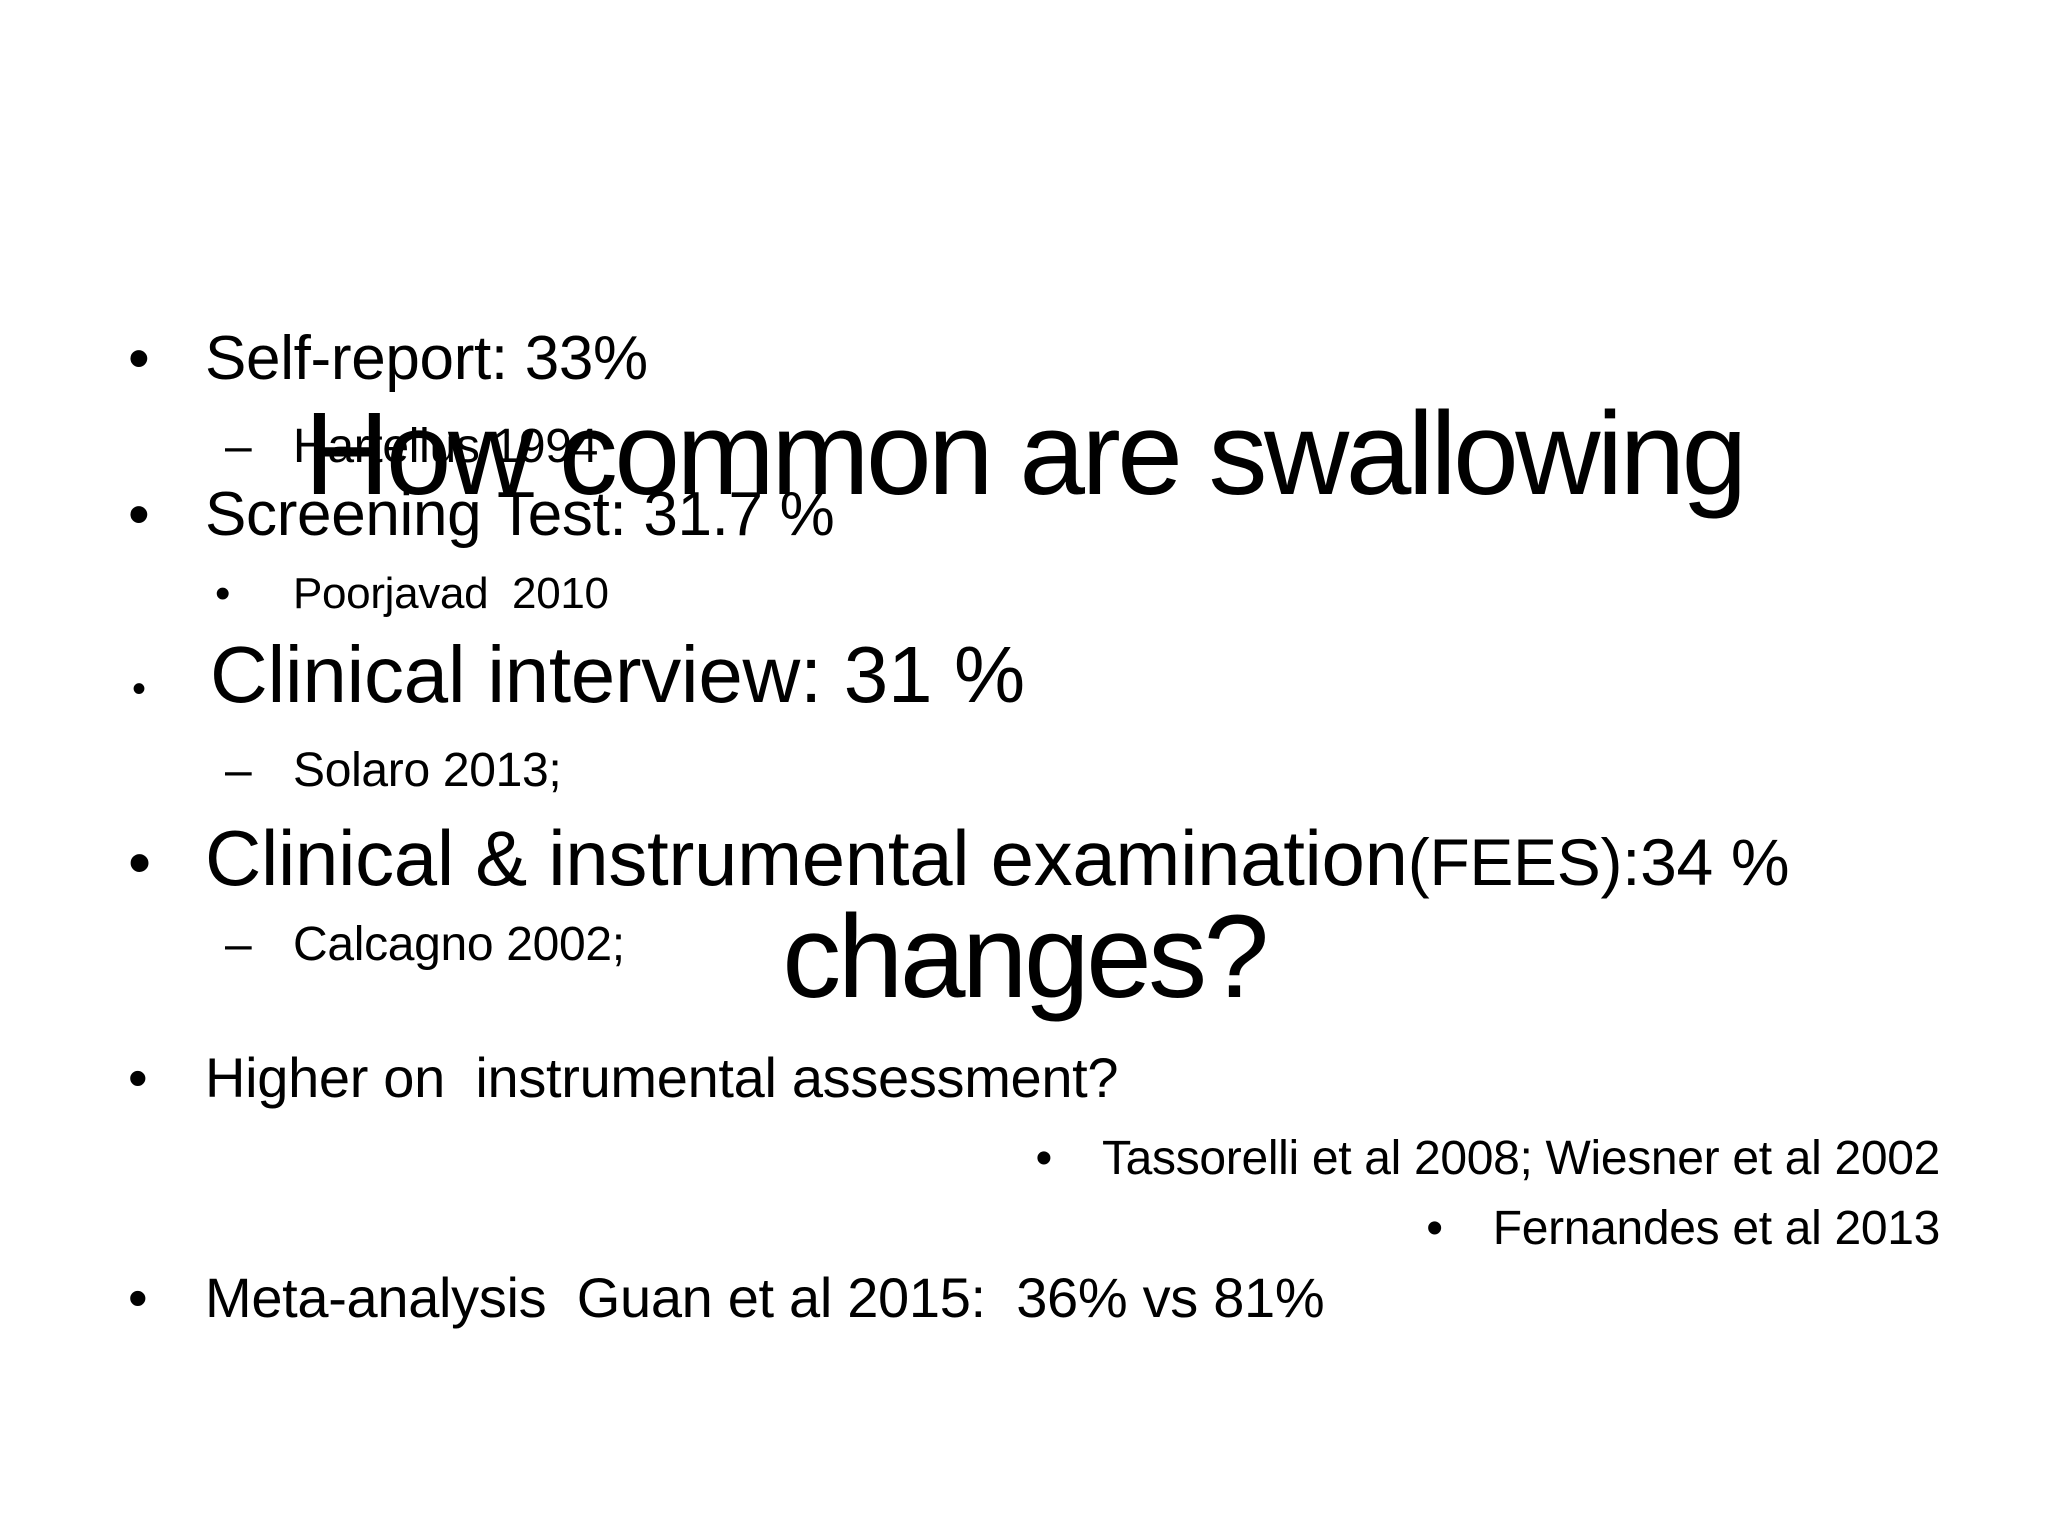  Describe the element at coordinates (1716, 1228) in the screenshot. I see `sub-bullet-text: Fernandes et al 2013` at that location.